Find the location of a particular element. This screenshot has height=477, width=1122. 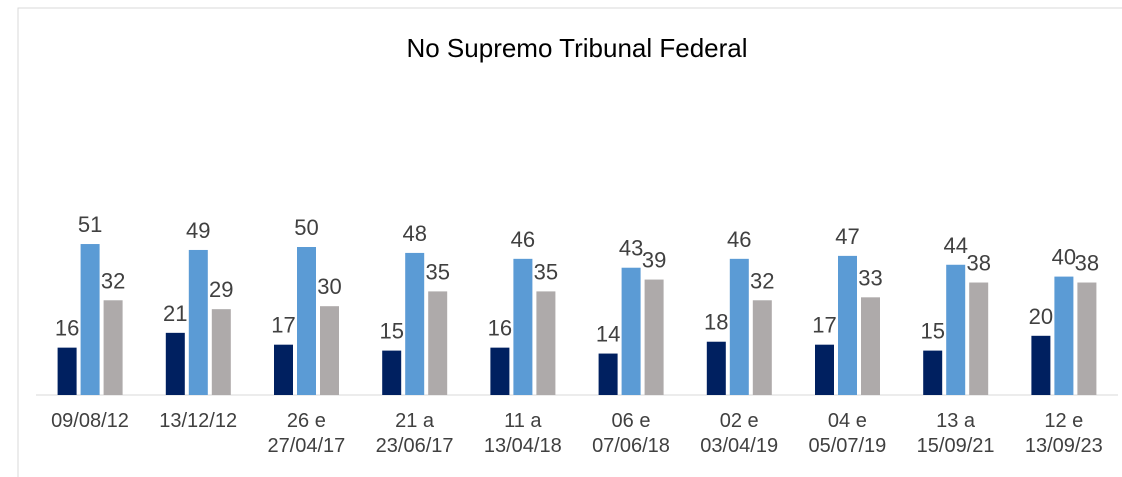

data-label: 49 is located at coordinates (198, 230).